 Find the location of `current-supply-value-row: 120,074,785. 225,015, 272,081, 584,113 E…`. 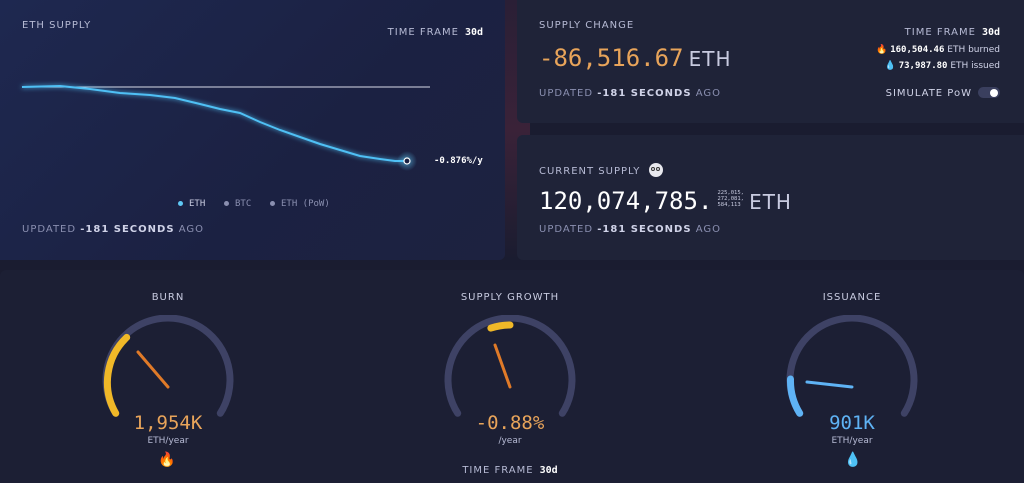

current-supply-value-row: 120,074,785. 225,015, 272,081, 584,113 E… is located at coordinates (665, 201).